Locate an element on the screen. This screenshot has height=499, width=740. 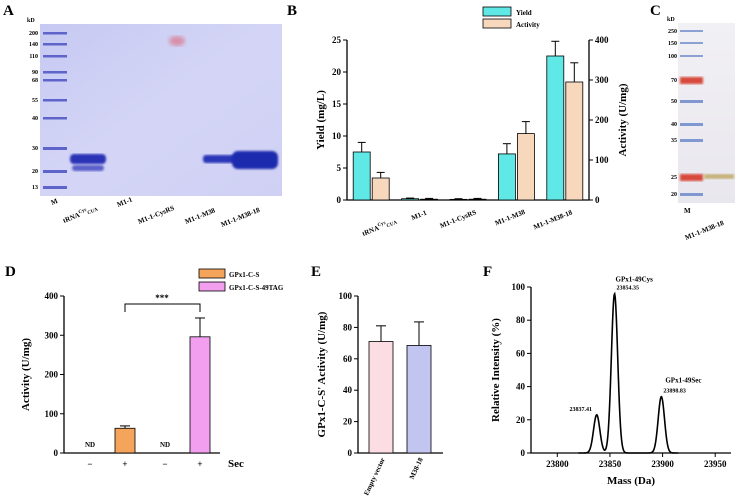
panel-f-ytick-label: 40 is located at coordinates (521, 387).